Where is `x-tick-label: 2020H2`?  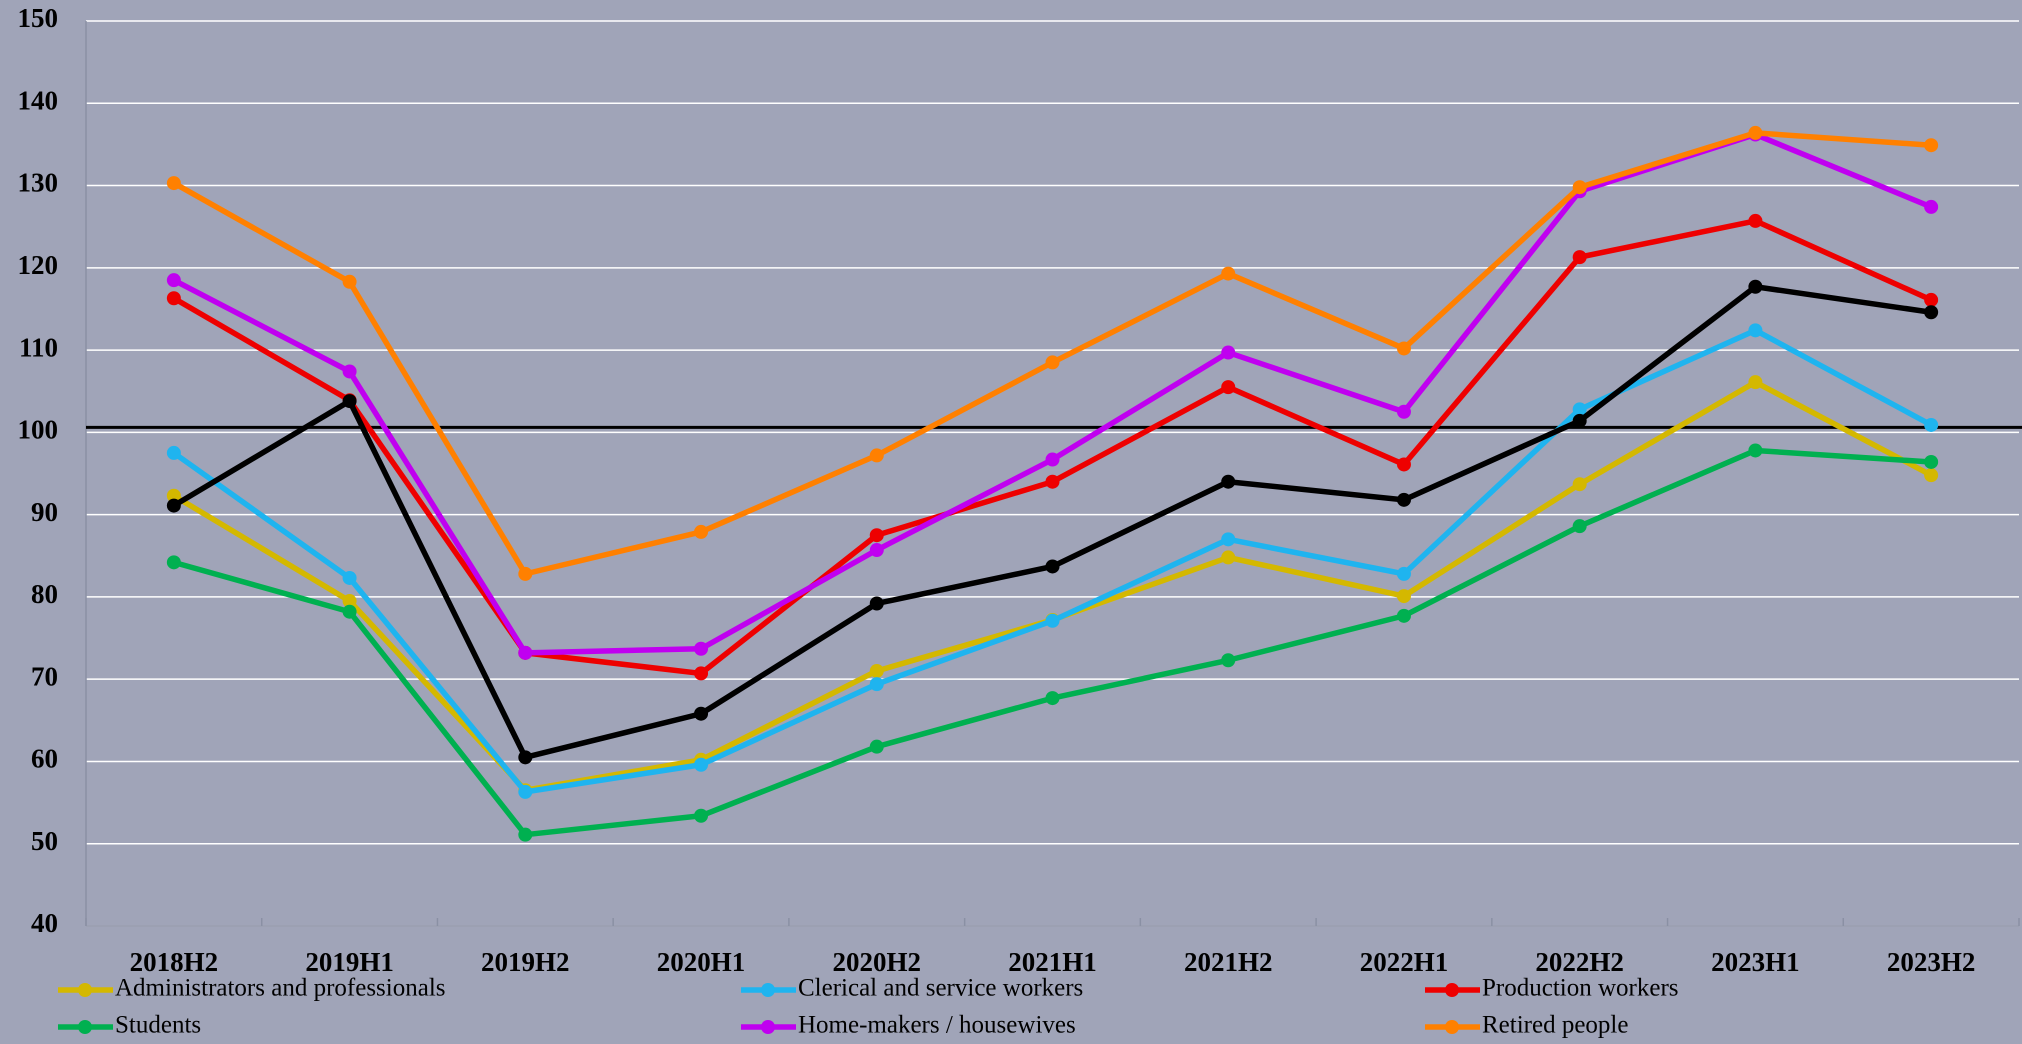
x-tick-label: 2020H2 is located at coordinates (877, 962).